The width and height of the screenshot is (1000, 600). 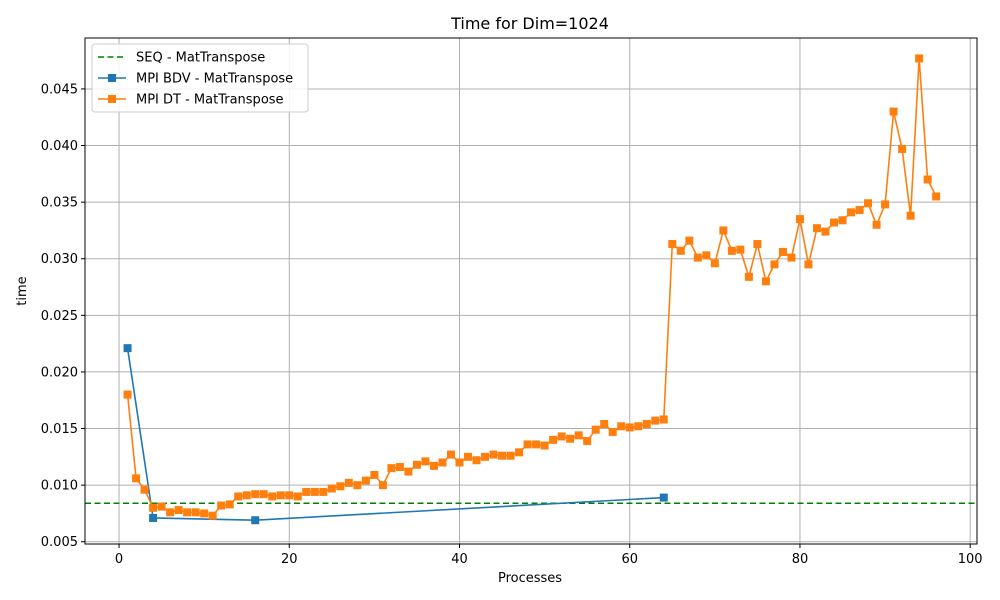 What do you see at coordinates (59, 486) in the screenshot?
I see `y-tick-label: 0.010` at bounding box center [59, 486].